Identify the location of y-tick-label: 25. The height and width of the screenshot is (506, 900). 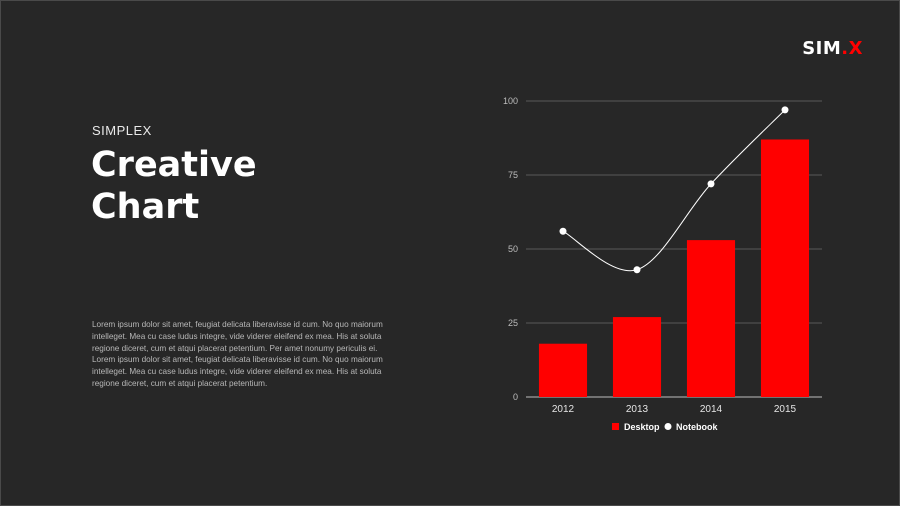
(513, 323).